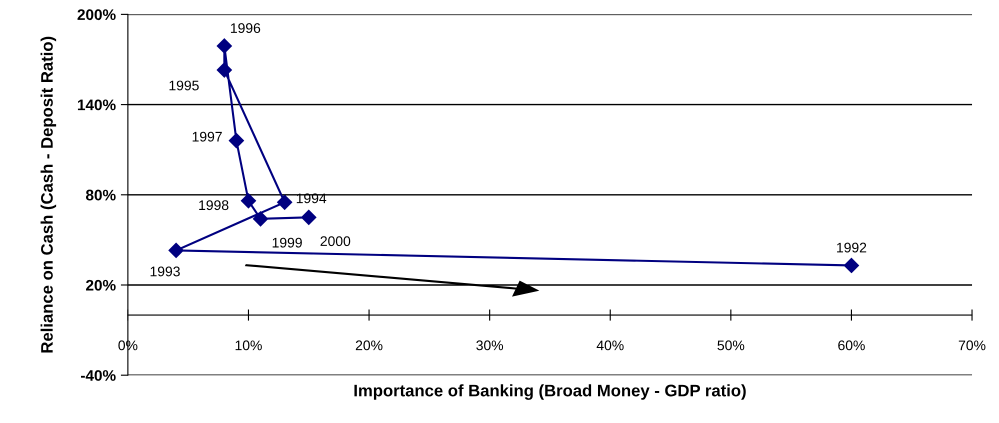 The height and width of the screenshot is (423, 999). Describe the element at coordinates (287, 243) in the screenshot. I see `annotation: 1999` at that location.